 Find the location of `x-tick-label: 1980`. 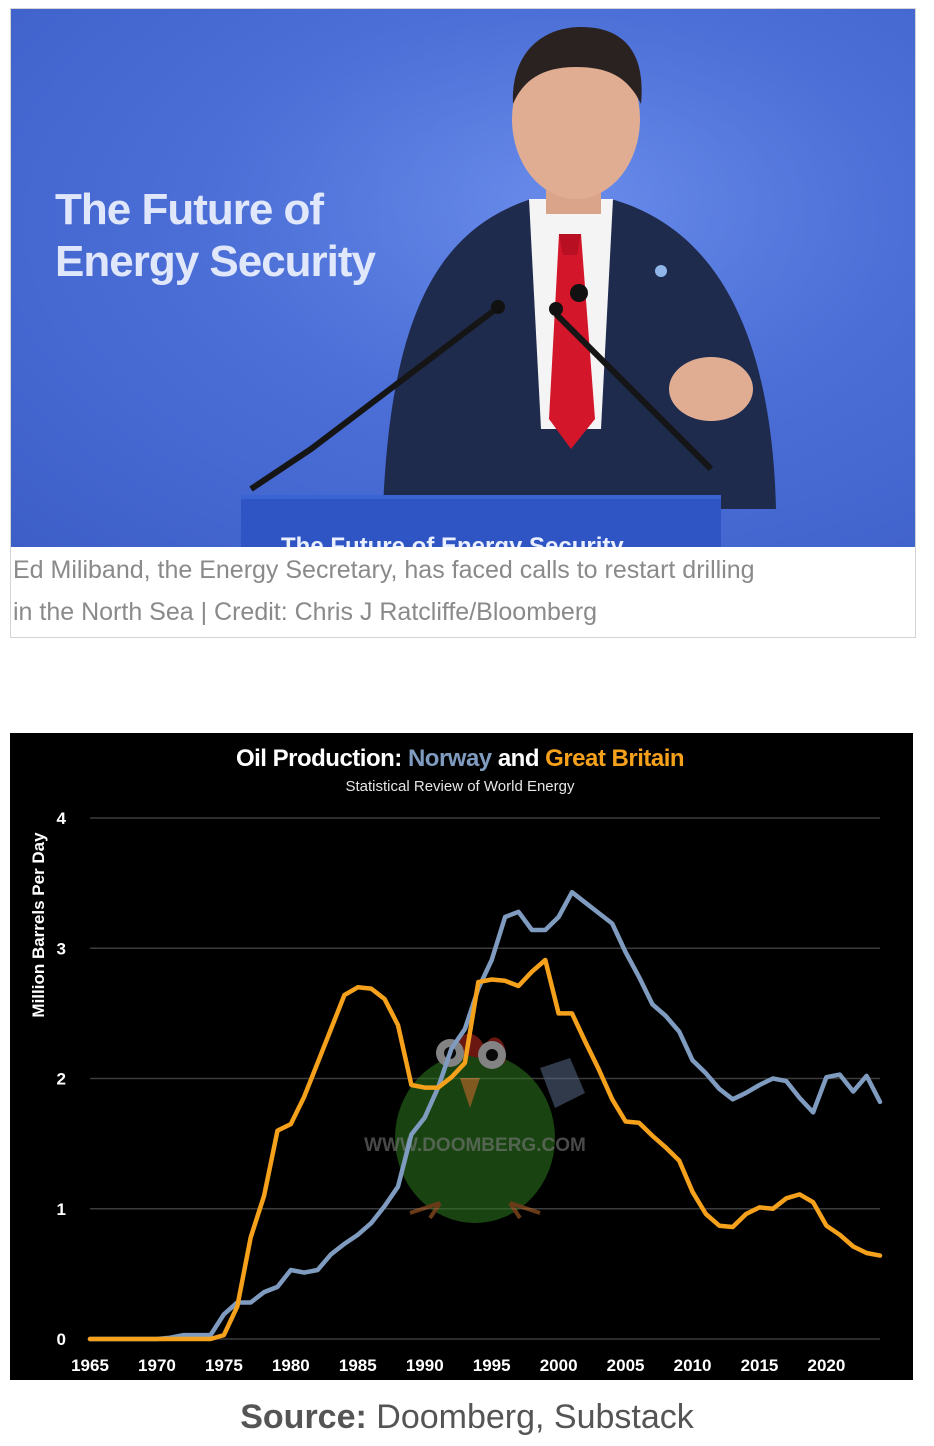

x-tick-label: 1980 is located at coordinates (291, 1365).